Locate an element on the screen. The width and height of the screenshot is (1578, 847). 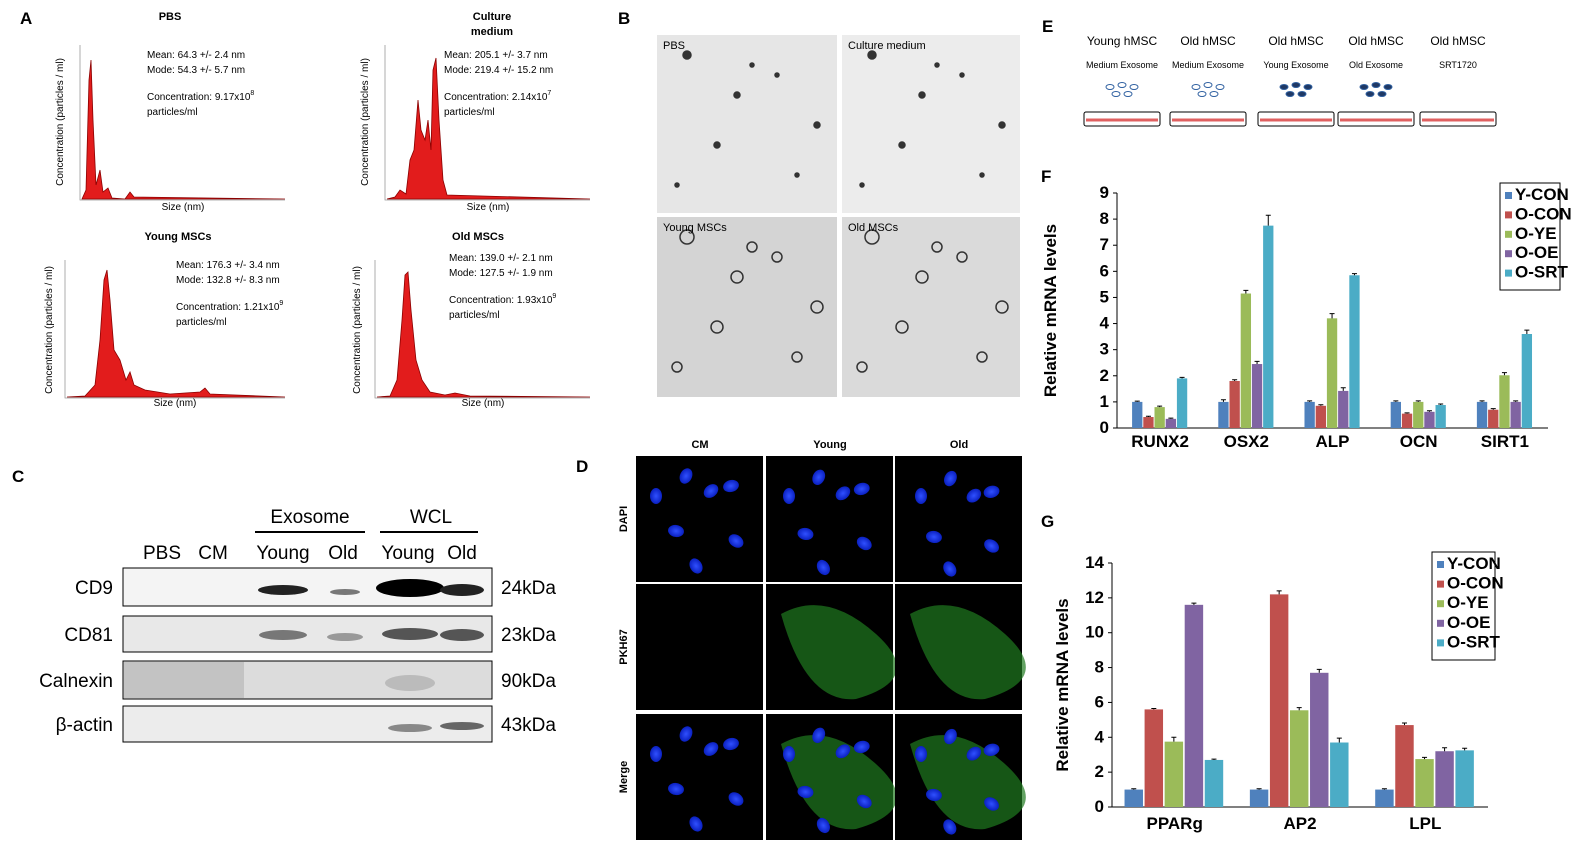
pkh67-stain is located at coordinates (839, 652).